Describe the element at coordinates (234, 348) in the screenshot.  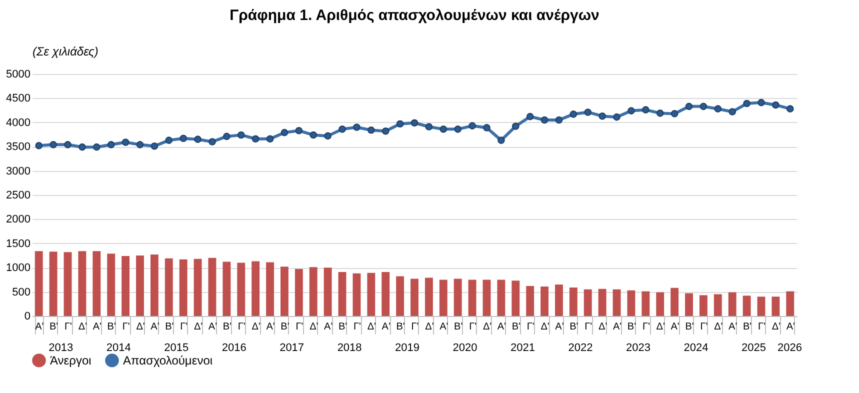
I see `text: 2016` at that location.